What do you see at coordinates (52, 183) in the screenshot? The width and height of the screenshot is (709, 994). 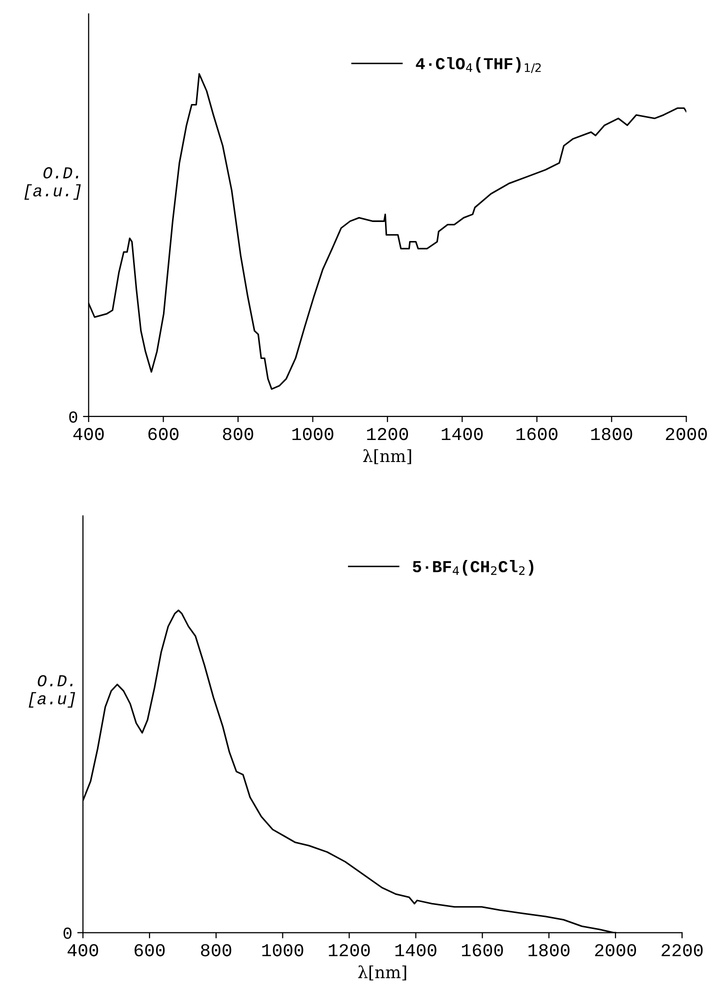 I see `y-axis-title: O.D. [a.u.]` at bounding box center [52, 183].